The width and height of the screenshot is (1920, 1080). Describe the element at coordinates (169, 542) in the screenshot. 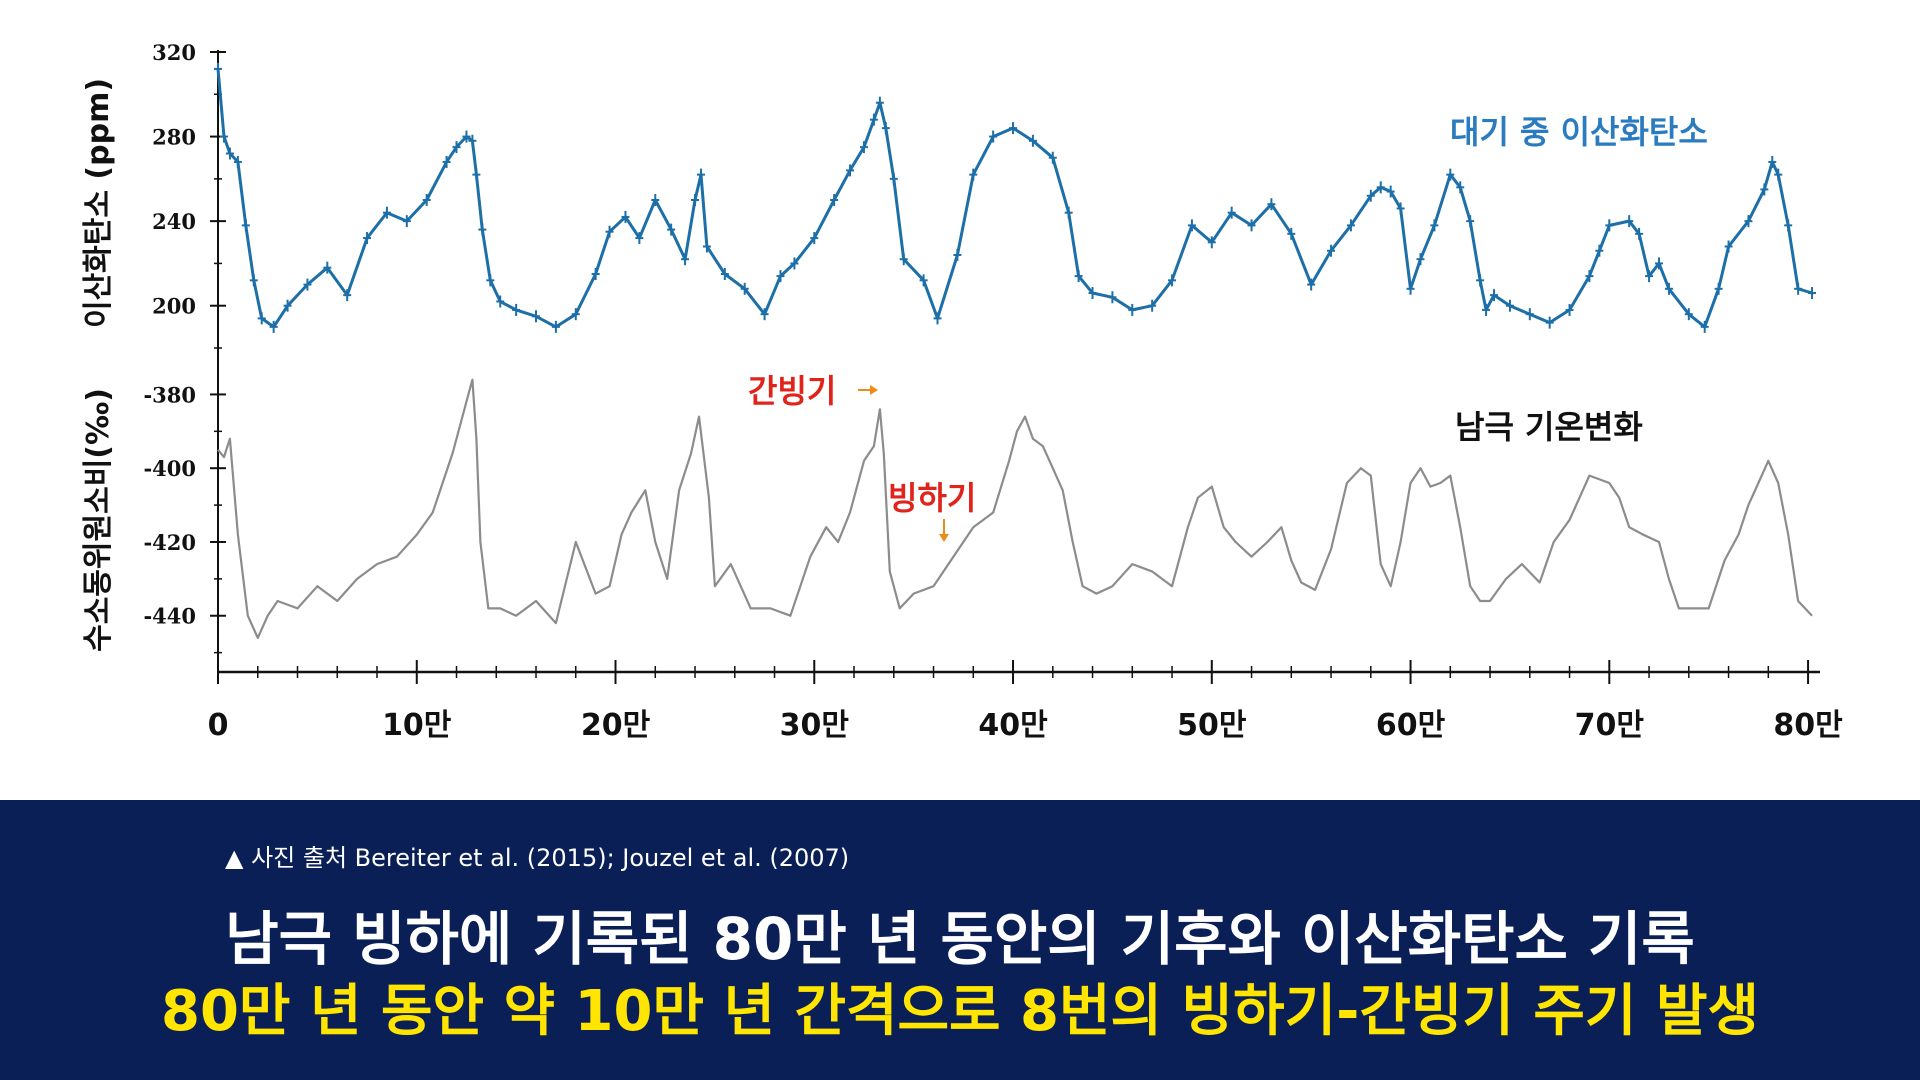

I see `temp-tick-label: -420` at that location.